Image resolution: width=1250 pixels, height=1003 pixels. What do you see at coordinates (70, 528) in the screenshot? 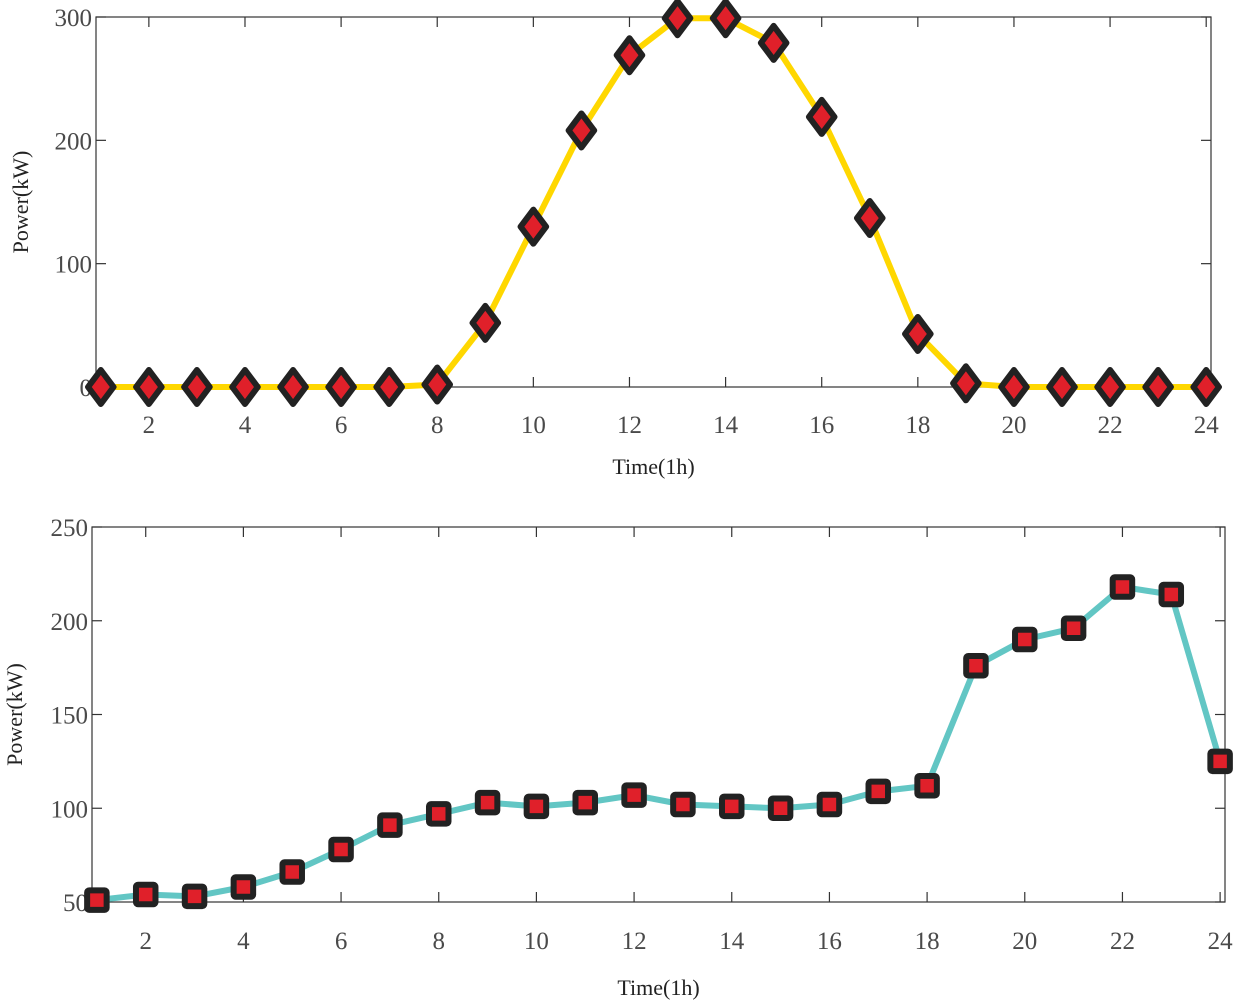
I see `y-tick-label: 250` at bounding box center [70, 528].